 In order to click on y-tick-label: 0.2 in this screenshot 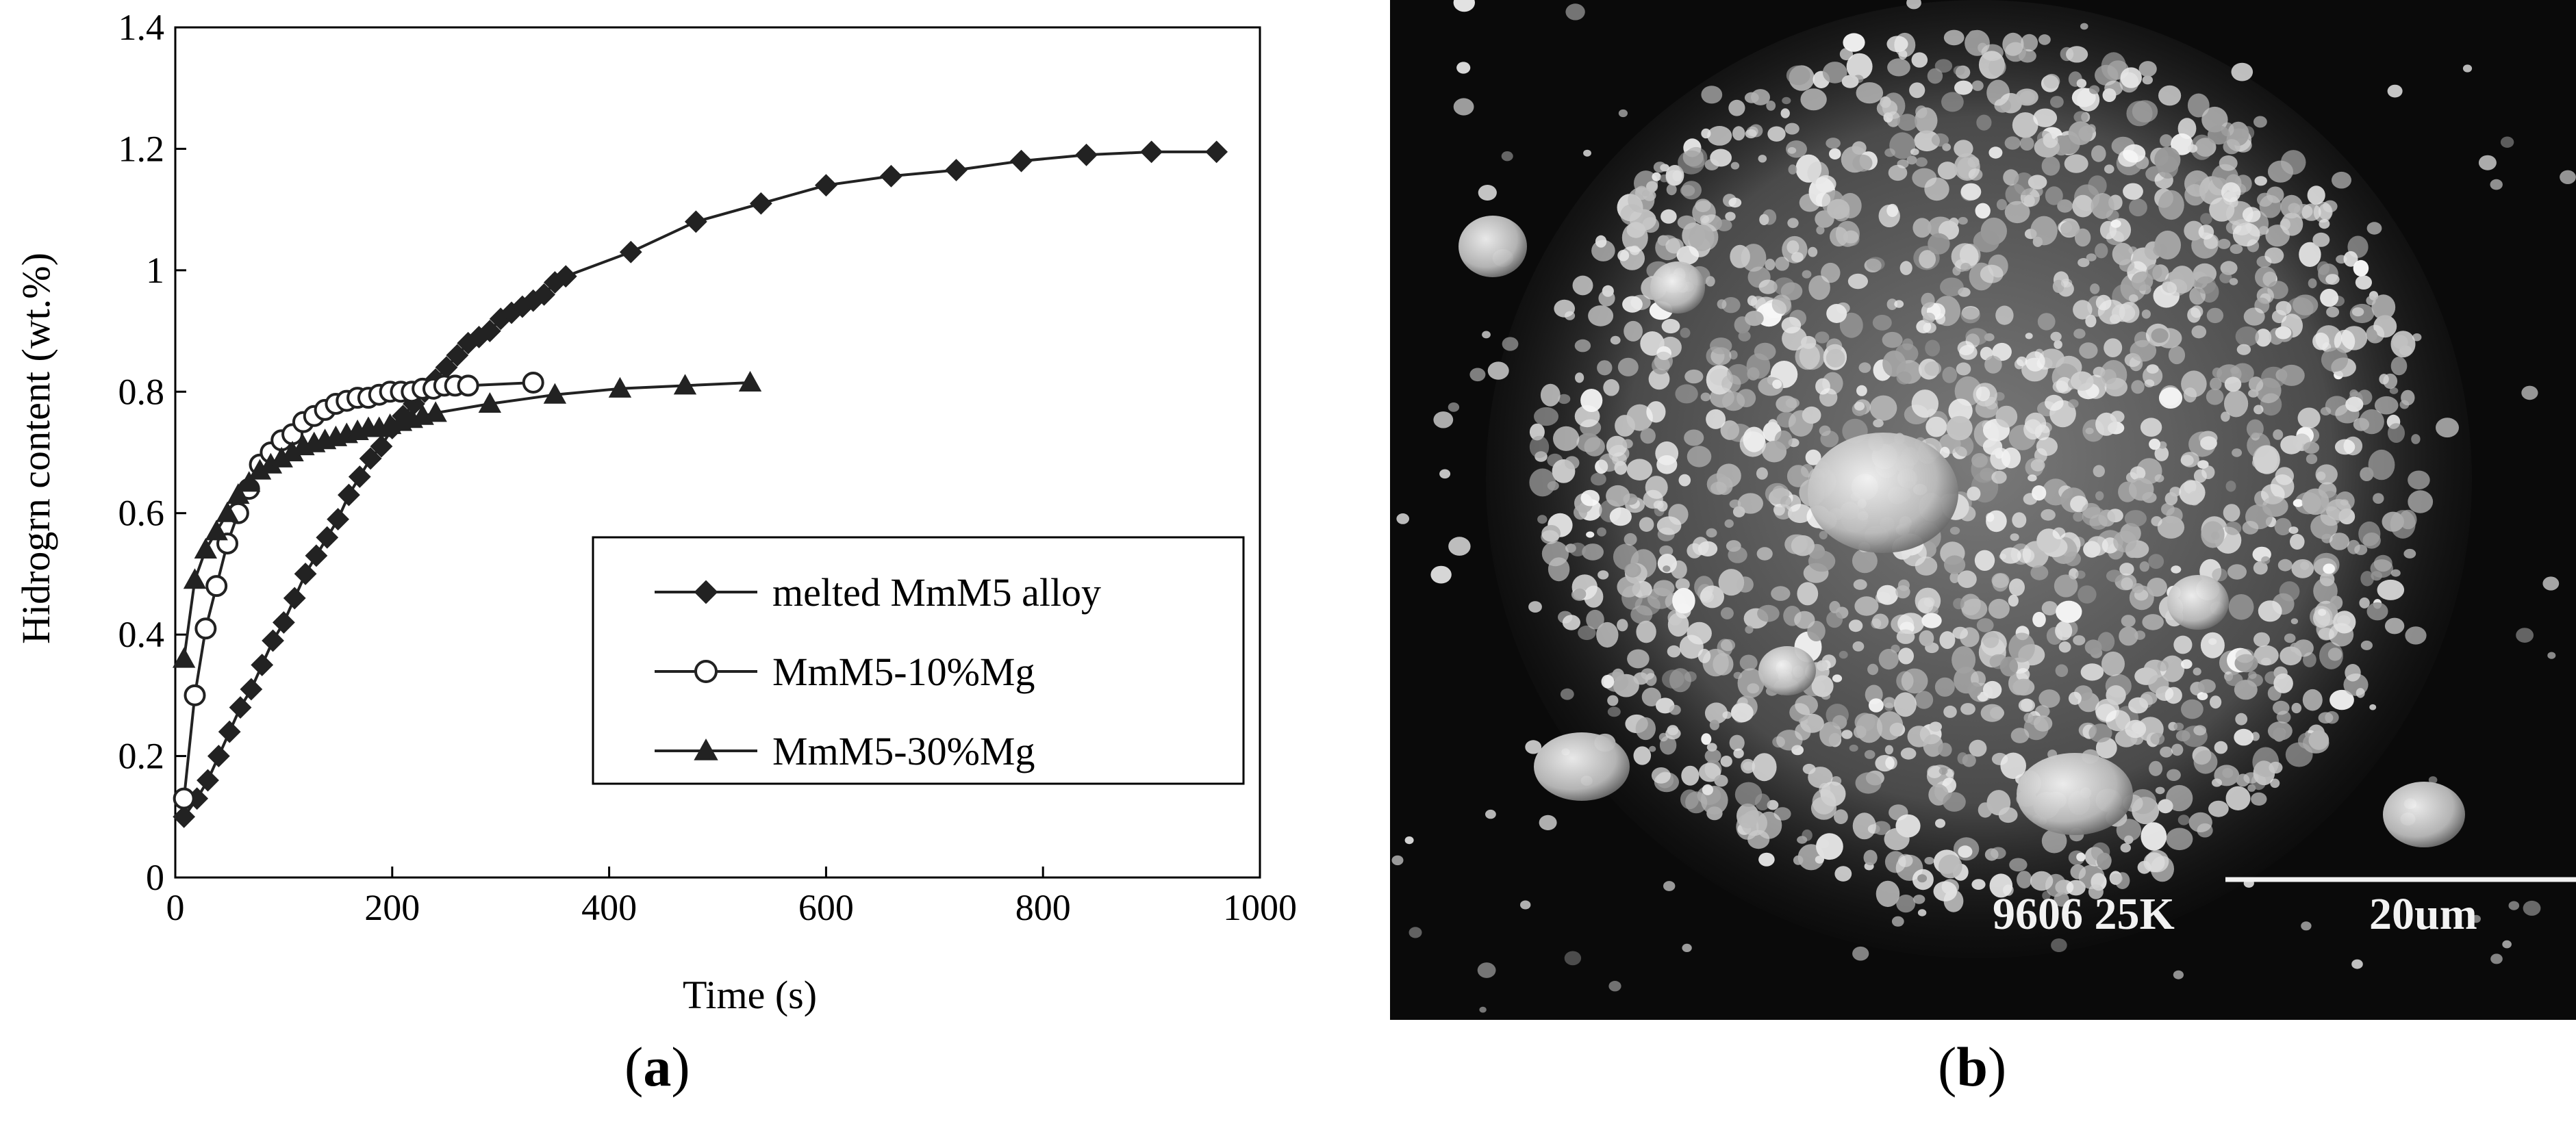, I will do `click(141, 757)`.